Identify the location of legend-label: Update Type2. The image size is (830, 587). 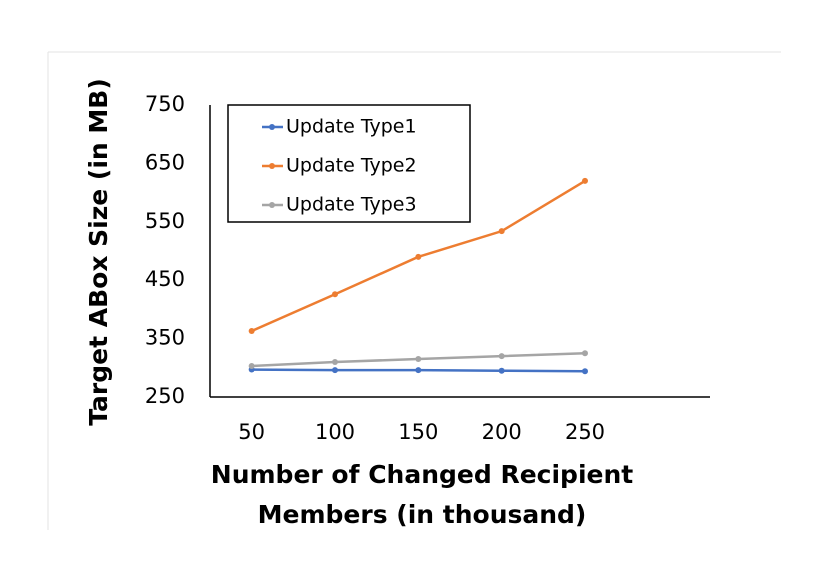
(351, 166).